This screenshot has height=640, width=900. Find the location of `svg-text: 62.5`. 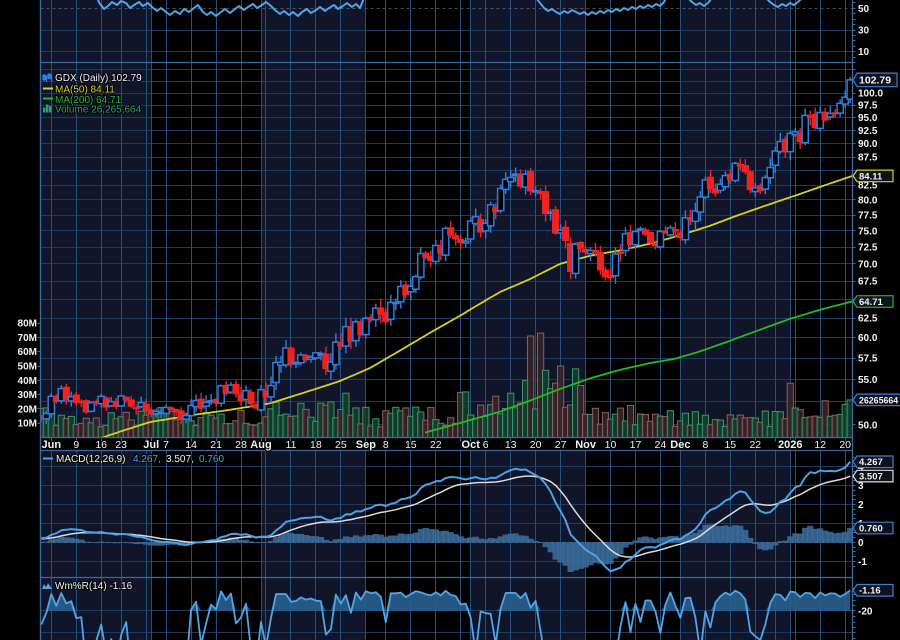

svg-text: 62.5 is located at coordinates (868, 319).